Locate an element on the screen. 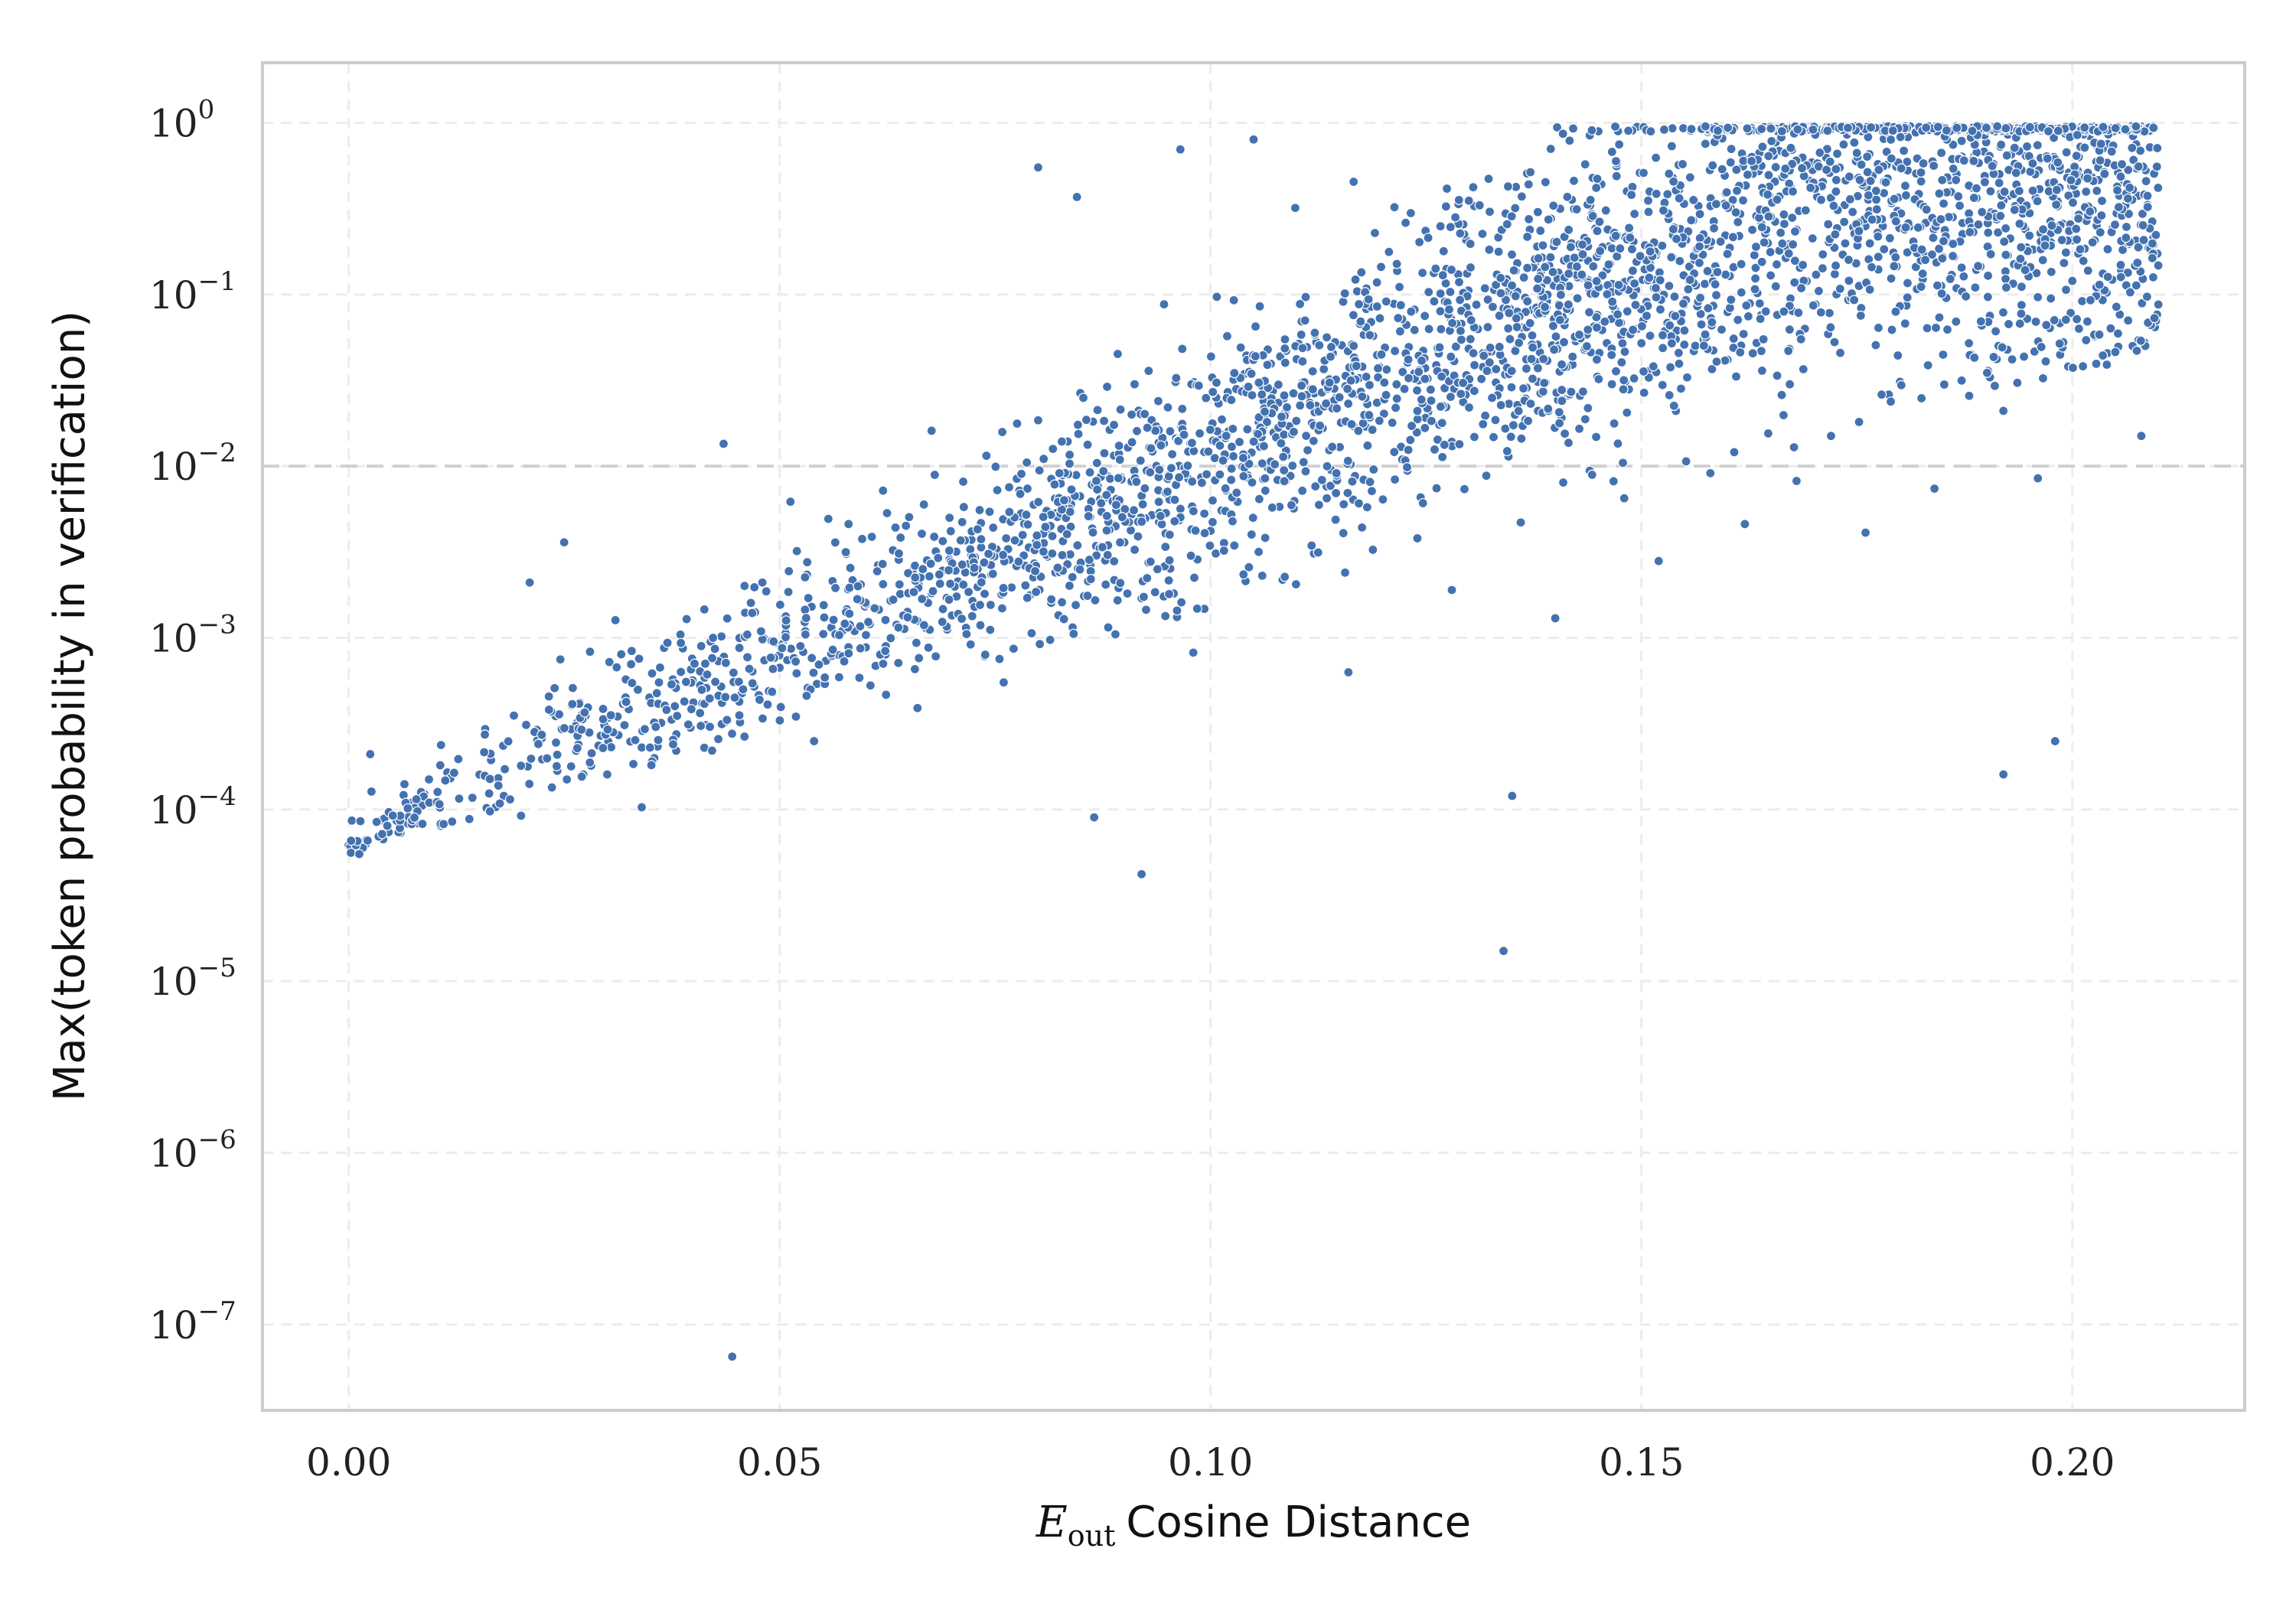 The height and width of the screenshot is (1607, 2296). x-tick-label-0: 0.00 is located at coordinates (348, 1462).